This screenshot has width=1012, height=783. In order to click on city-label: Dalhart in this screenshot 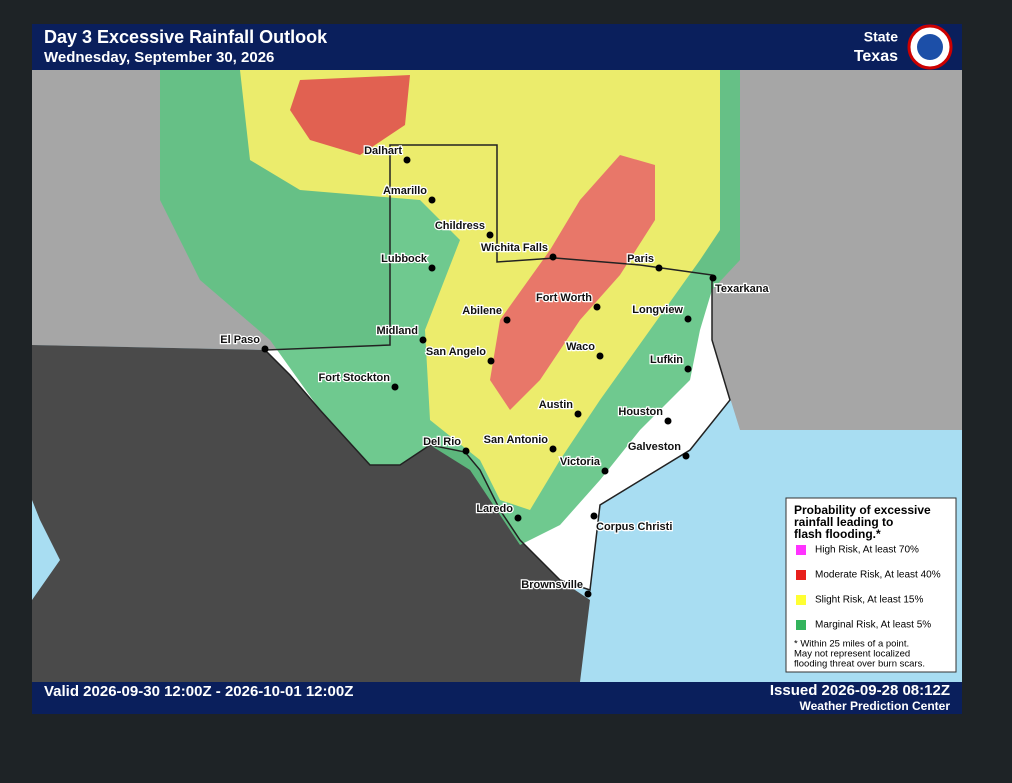, I will do `click(383, 151)`.